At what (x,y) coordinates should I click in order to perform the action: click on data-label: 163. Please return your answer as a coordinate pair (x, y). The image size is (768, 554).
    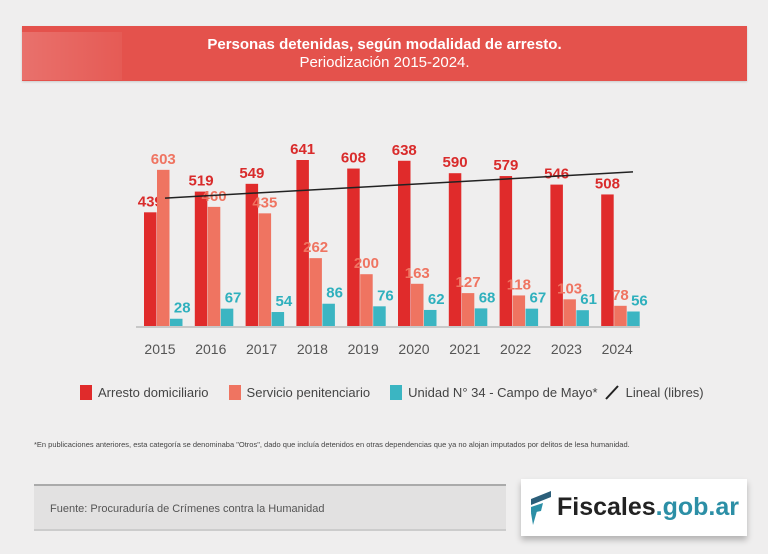
    Looking at the image, I should click on (417, 273).